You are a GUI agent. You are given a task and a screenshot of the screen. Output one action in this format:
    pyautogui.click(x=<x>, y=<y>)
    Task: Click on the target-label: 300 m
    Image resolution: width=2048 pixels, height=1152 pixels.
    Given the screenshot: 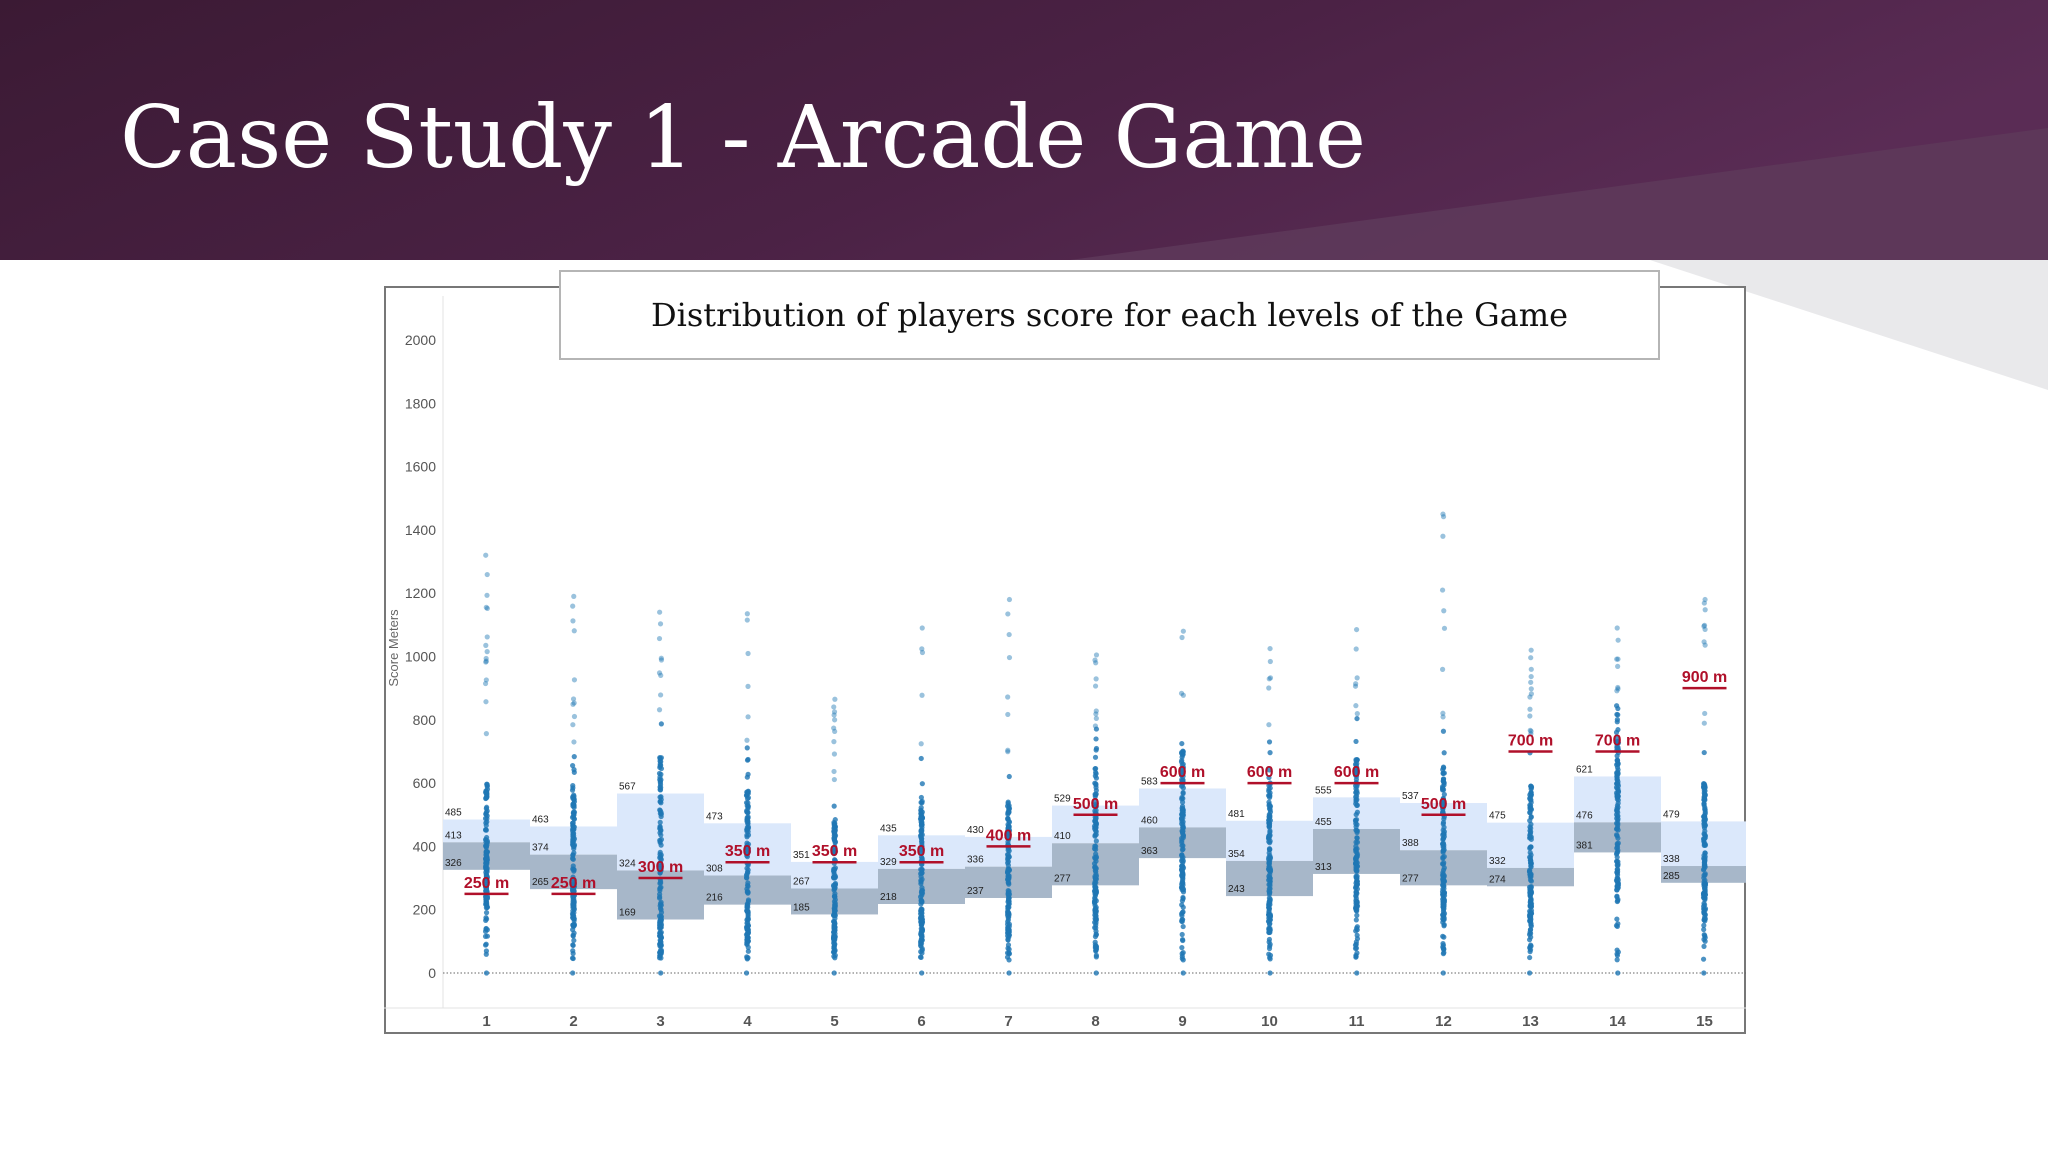 What is the action you would take?
    pyautogui.click(x=660, y=867)
    